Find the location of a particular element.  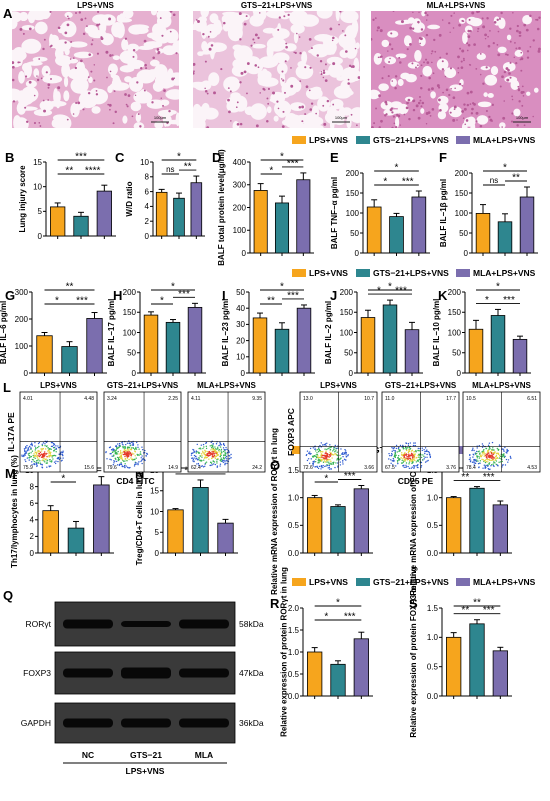

quadrant-value: 6.51 is located at coordinates (532, 399).